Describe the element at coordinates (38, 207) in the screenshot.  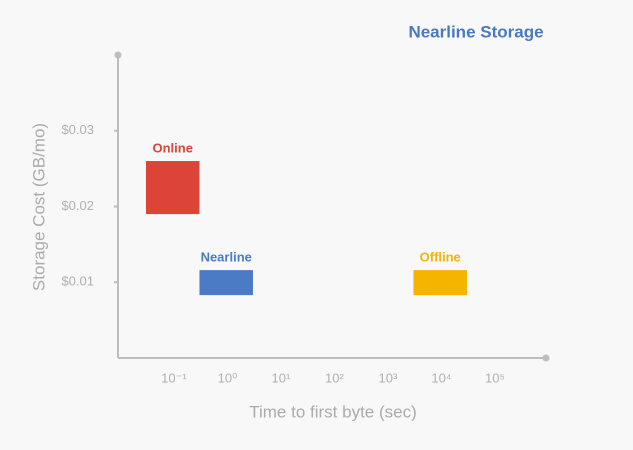
I see `y-axis-label: Storage Cost (GB/mo)` at that location.